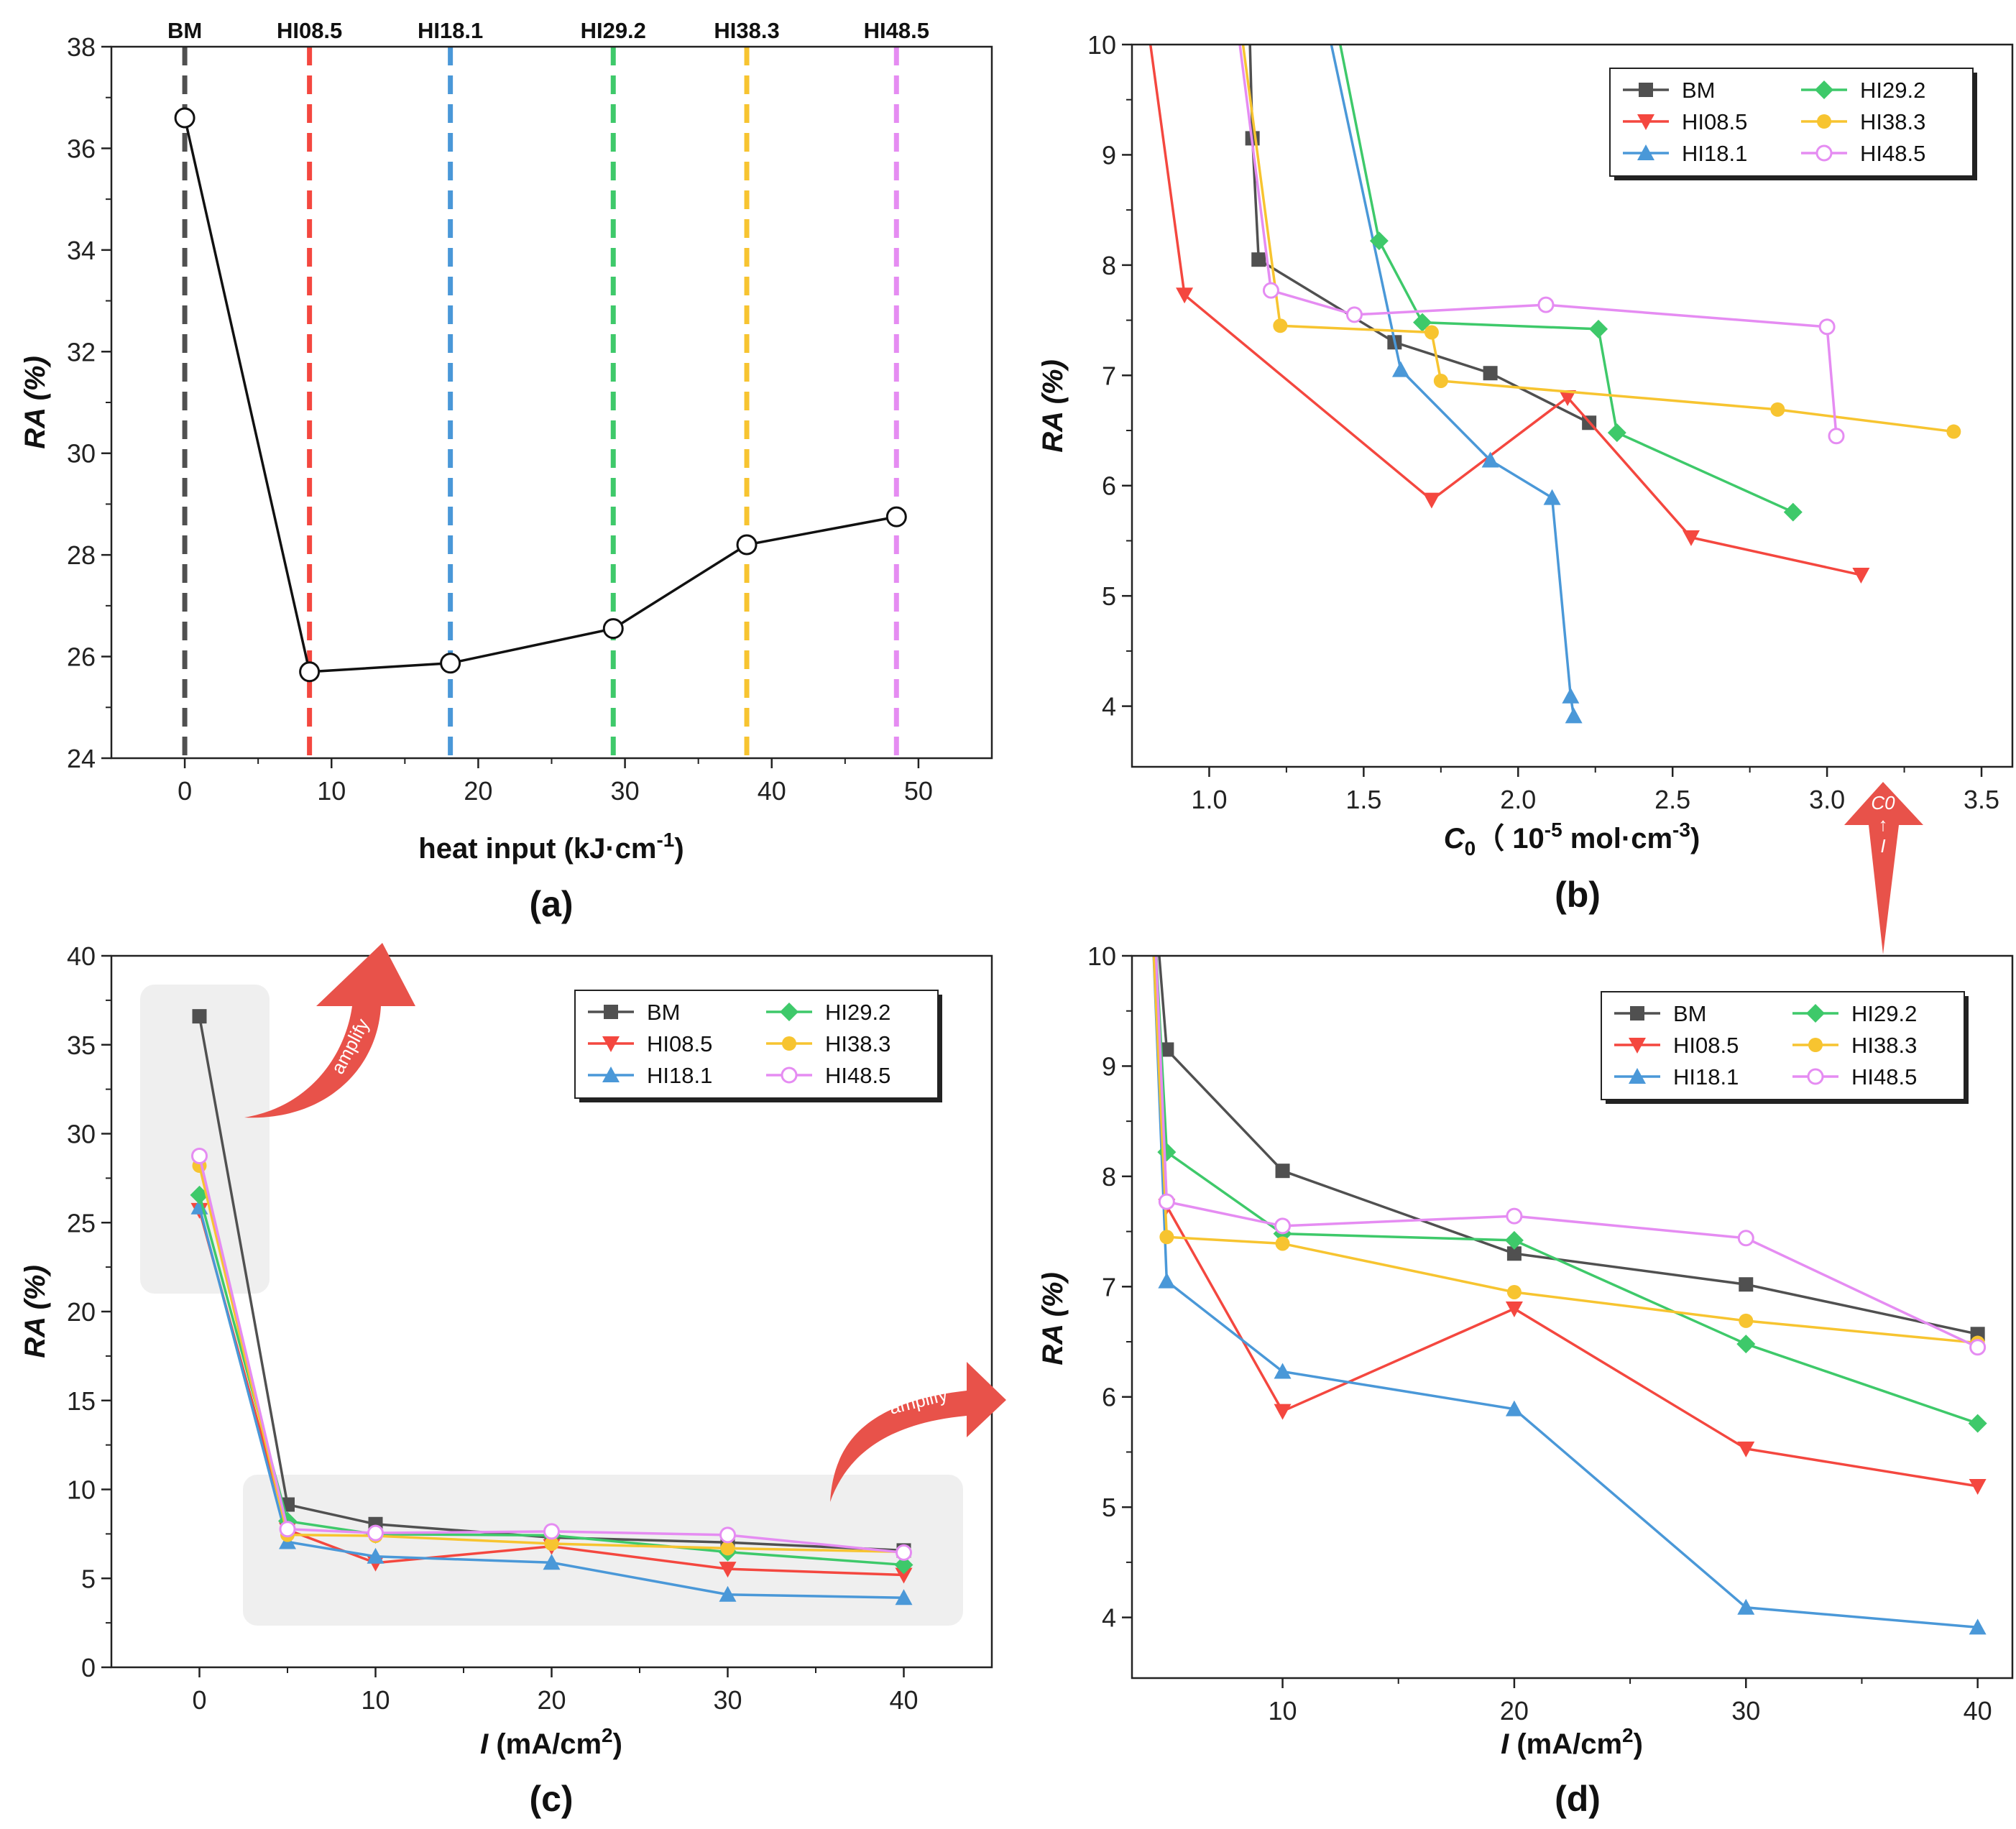  Describe the element at coordinates (81, 1312) in the screenshot. I see `y-tick-label: 20` at that location.